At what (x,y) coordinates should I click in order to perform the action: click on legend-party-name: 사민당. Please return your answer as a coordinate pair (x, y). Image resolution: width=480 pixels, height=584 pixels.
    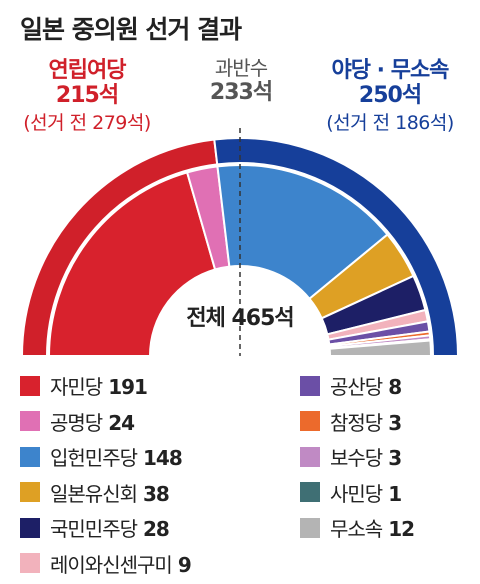
    Looking at the image, I should click on (356, 493).